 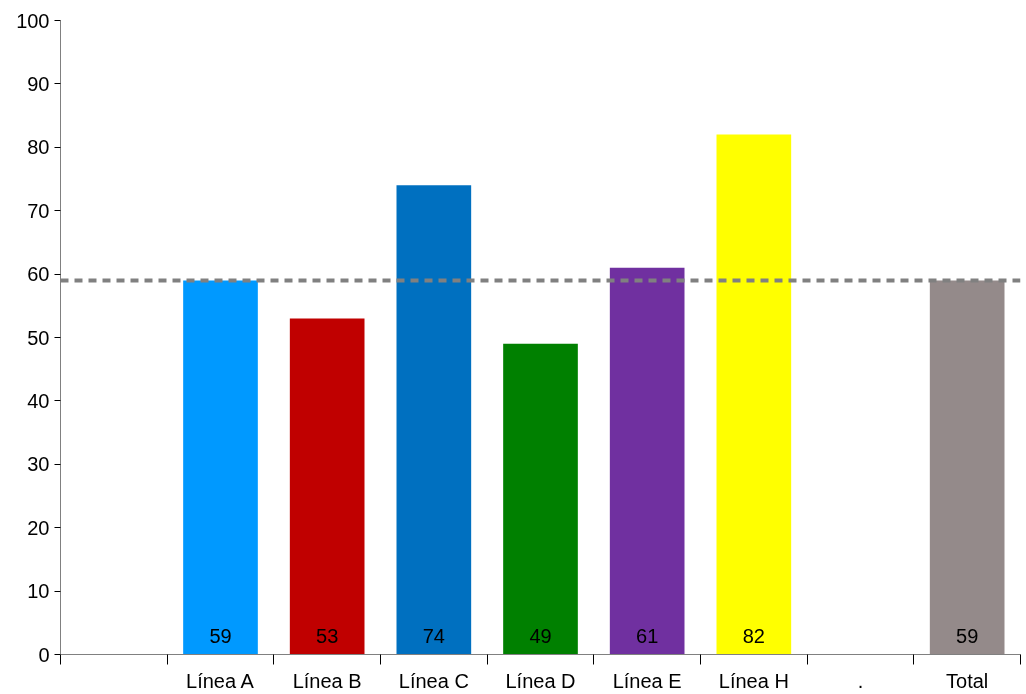 What do you see at coordinates (38, 400) in the screenshot?
I see `y-tick-label: 40` at bounding box center [38, 400].